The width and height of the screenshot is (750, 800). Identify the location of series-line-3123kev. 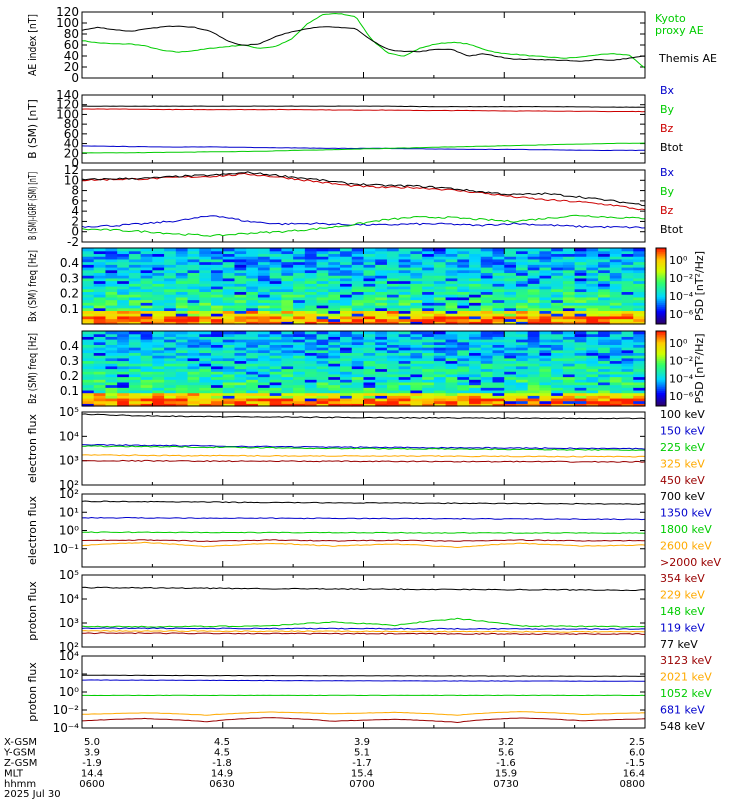
(363, 720).